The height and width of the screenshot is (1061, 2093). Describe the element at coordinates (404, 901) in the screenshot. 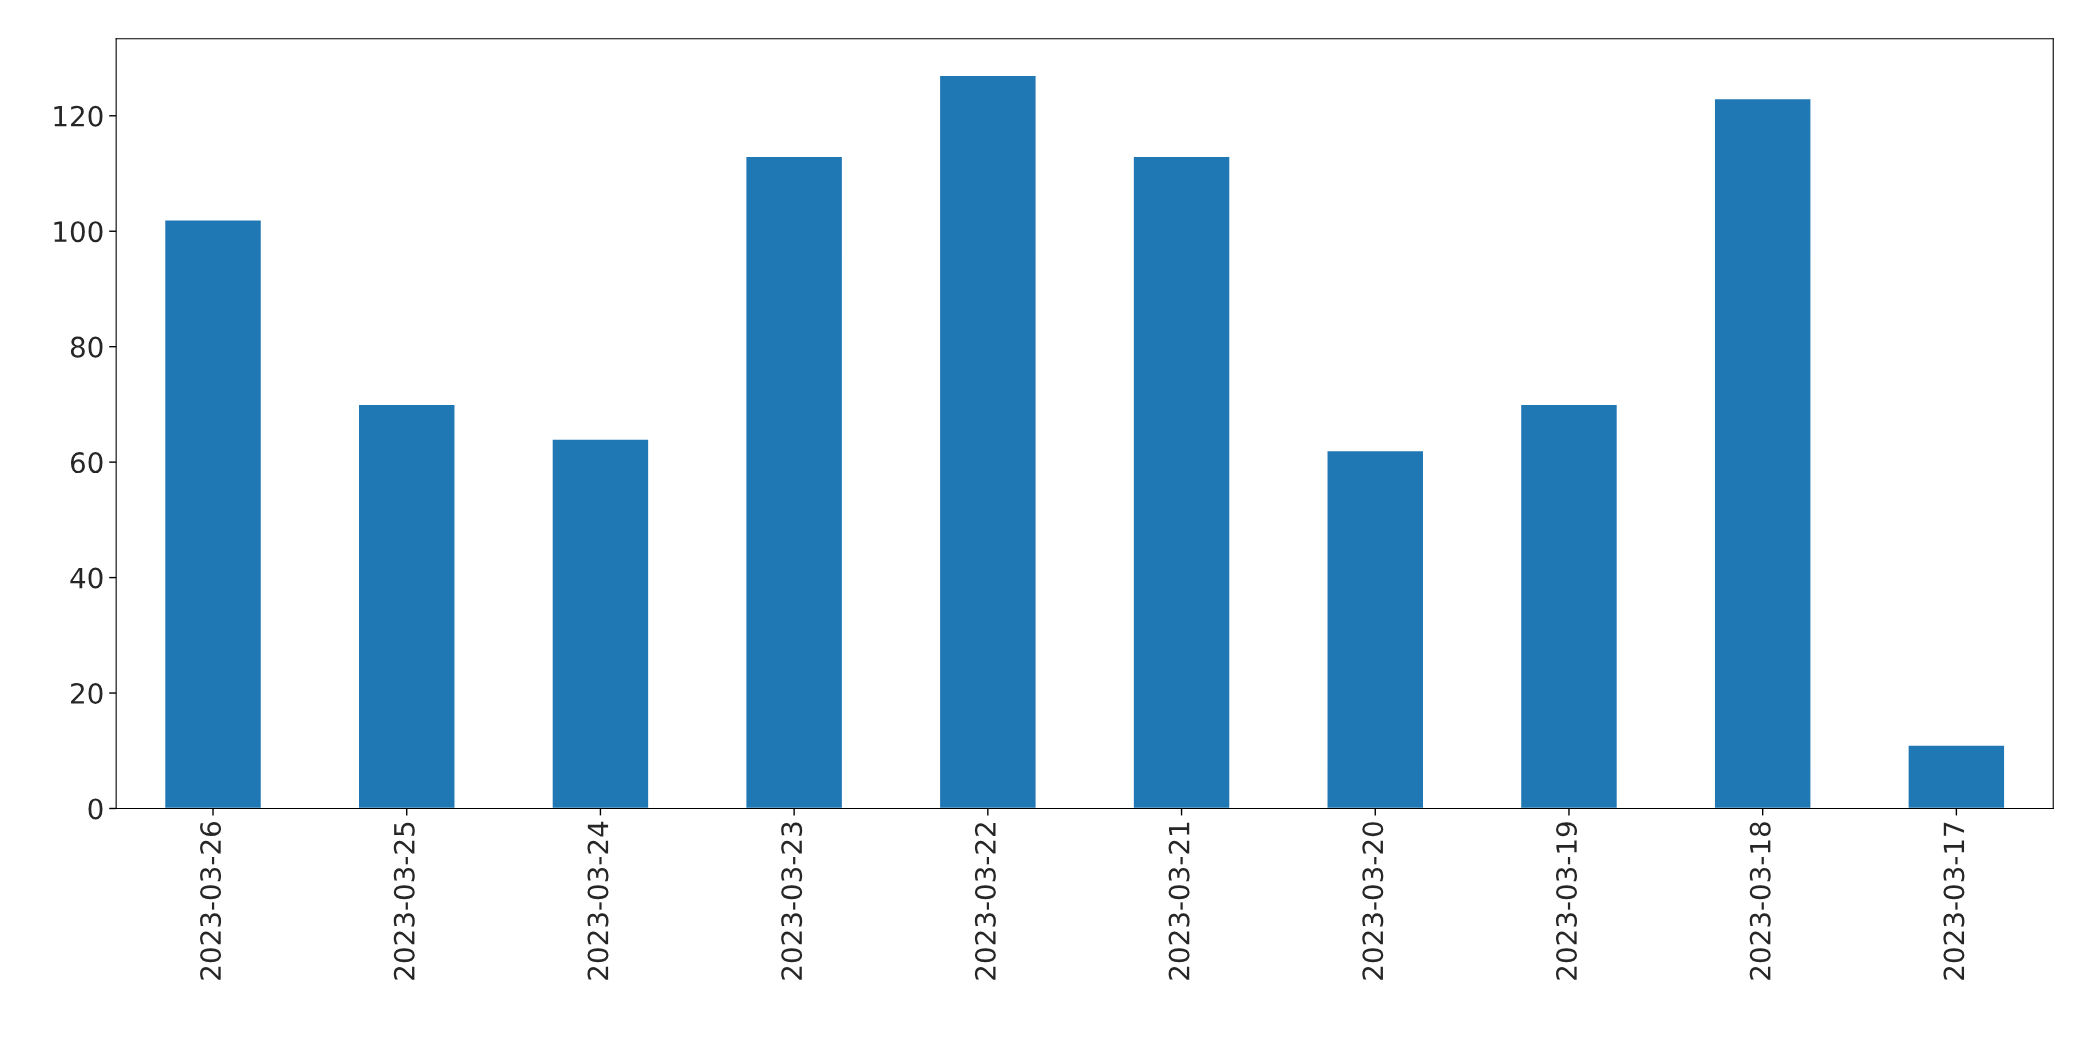

I see `x-tick-label: 2023-03-25` at that location.